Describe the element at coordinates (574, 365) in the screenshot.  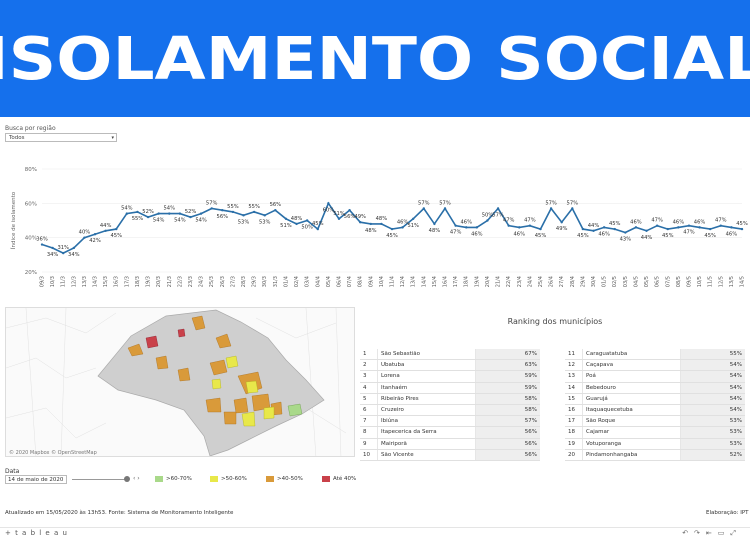
I see `rank-number: 12` at that location.